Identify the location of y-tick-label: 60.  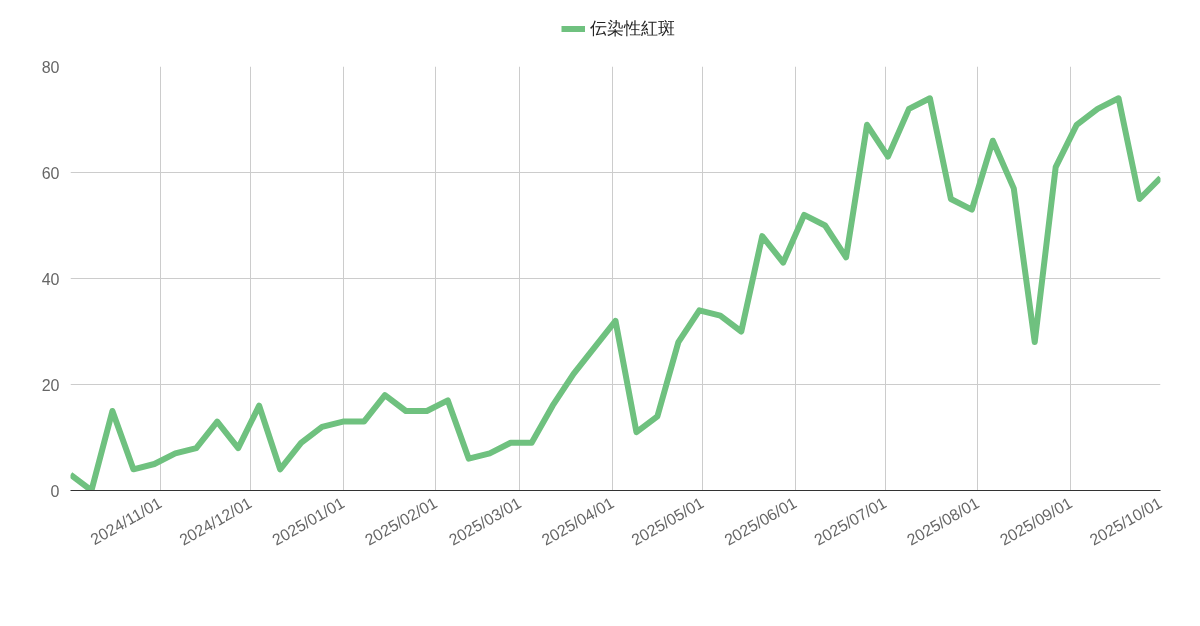
(50, 173).